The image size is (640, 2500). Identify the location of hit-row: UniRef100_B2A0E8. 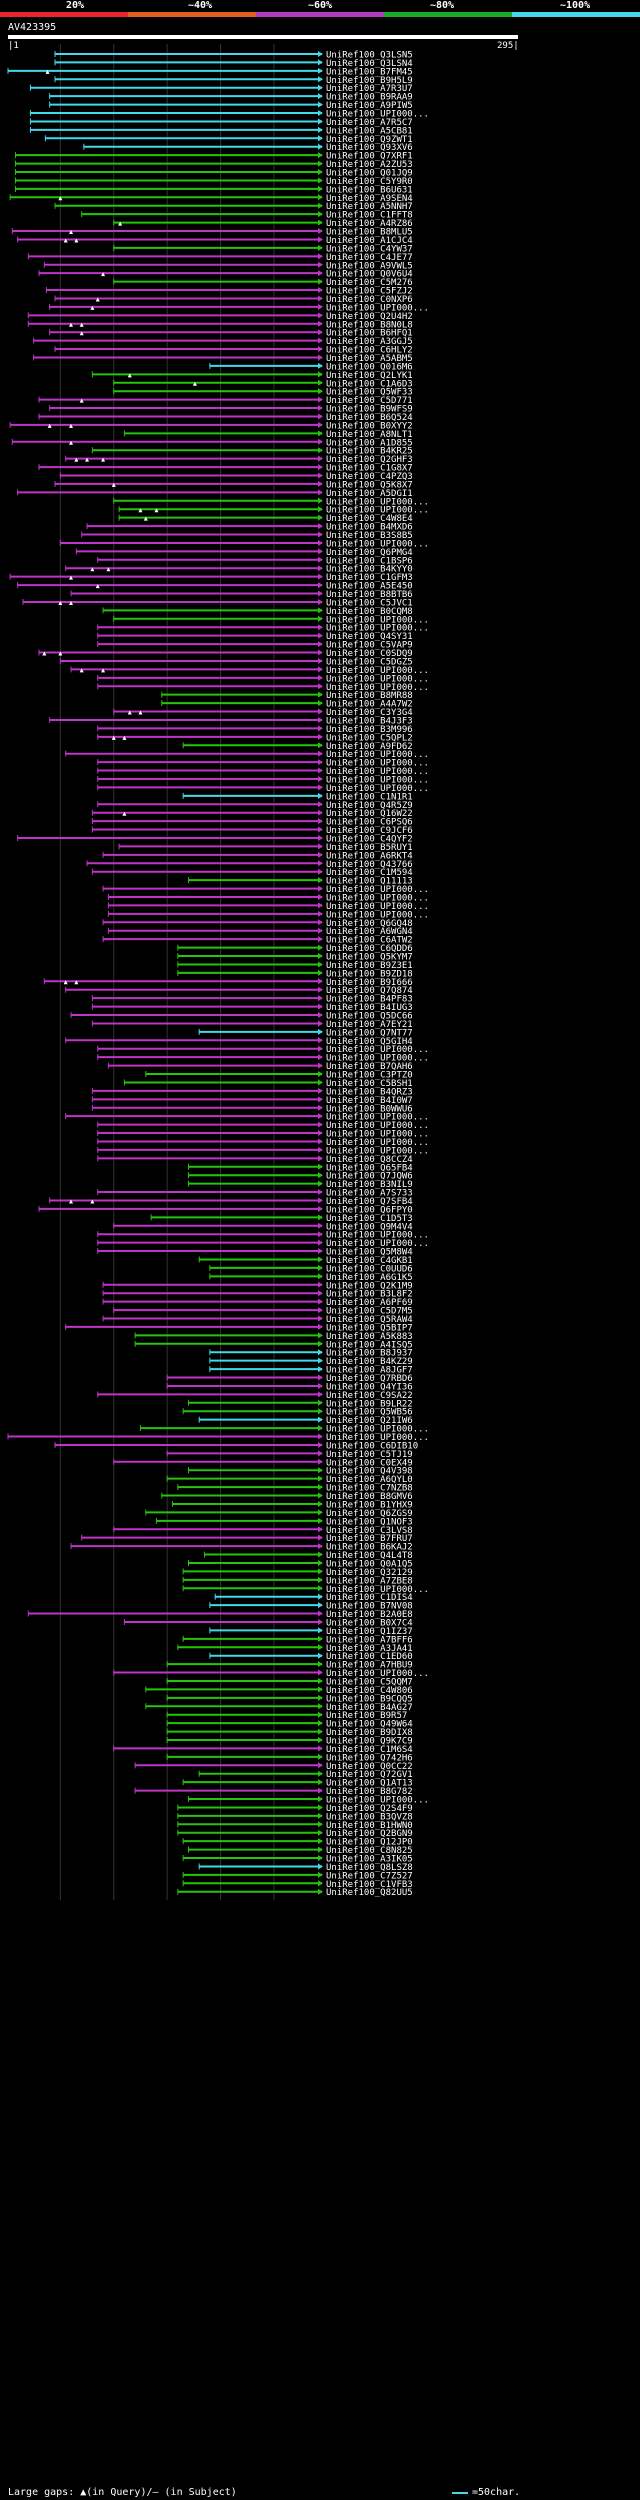
(220, 1615).